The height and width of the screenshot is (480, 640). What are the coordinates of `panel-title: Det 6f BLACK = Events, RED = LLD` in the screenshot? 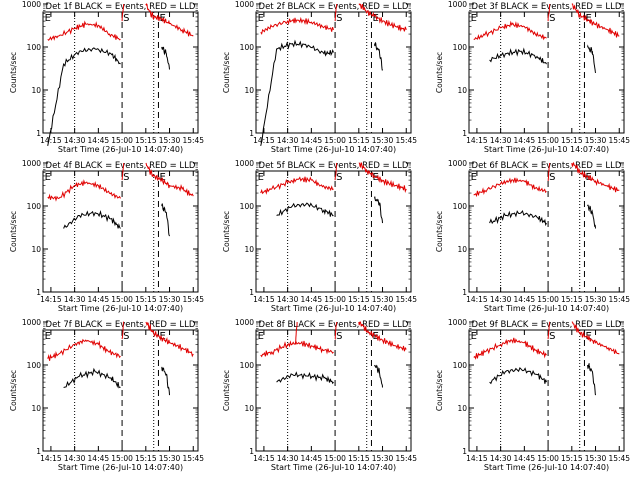 It's located at (547, 166).